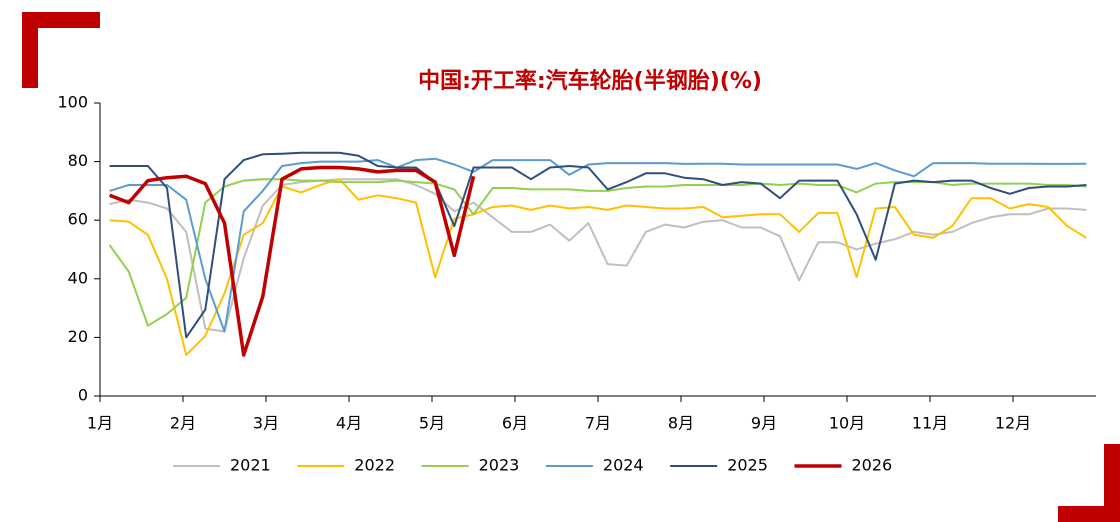 Image resolution: width=1120 pixels, height=522 pixels. I want to click on legend-label: 2024, so click(623, 465).